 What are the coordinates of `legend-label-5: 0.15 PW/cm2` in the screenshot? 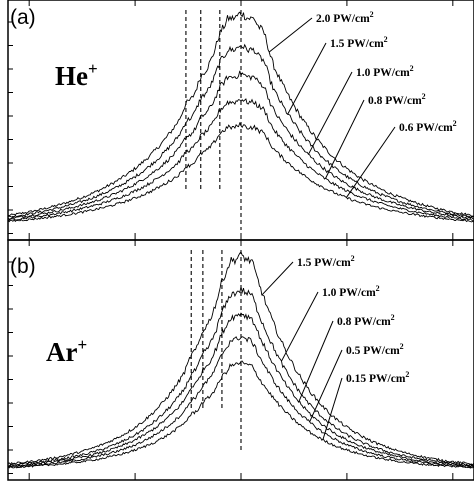 It's located at (377, 377).